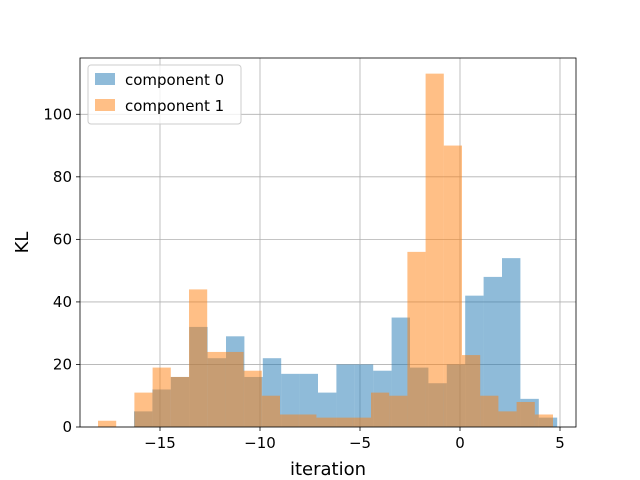 The image size is (640, 480). What do you see at coordinates (174, 80) in the screenshot?
I see `legend-label: component 0` at bounding box center [174, 80].